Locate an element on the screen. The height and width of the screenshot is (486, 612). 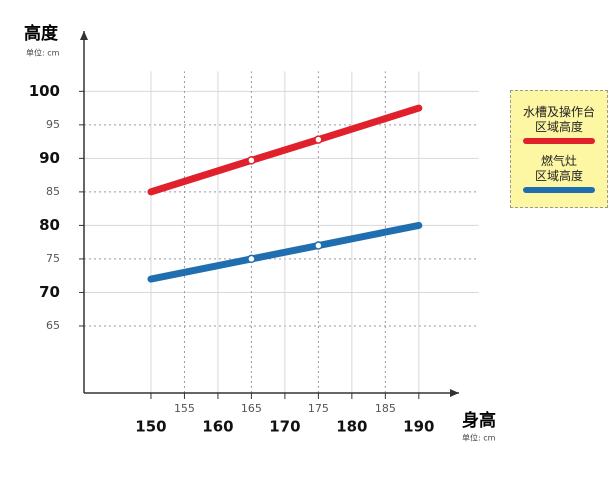
x-tick-label: 190 is located at coordinates (418, 427).